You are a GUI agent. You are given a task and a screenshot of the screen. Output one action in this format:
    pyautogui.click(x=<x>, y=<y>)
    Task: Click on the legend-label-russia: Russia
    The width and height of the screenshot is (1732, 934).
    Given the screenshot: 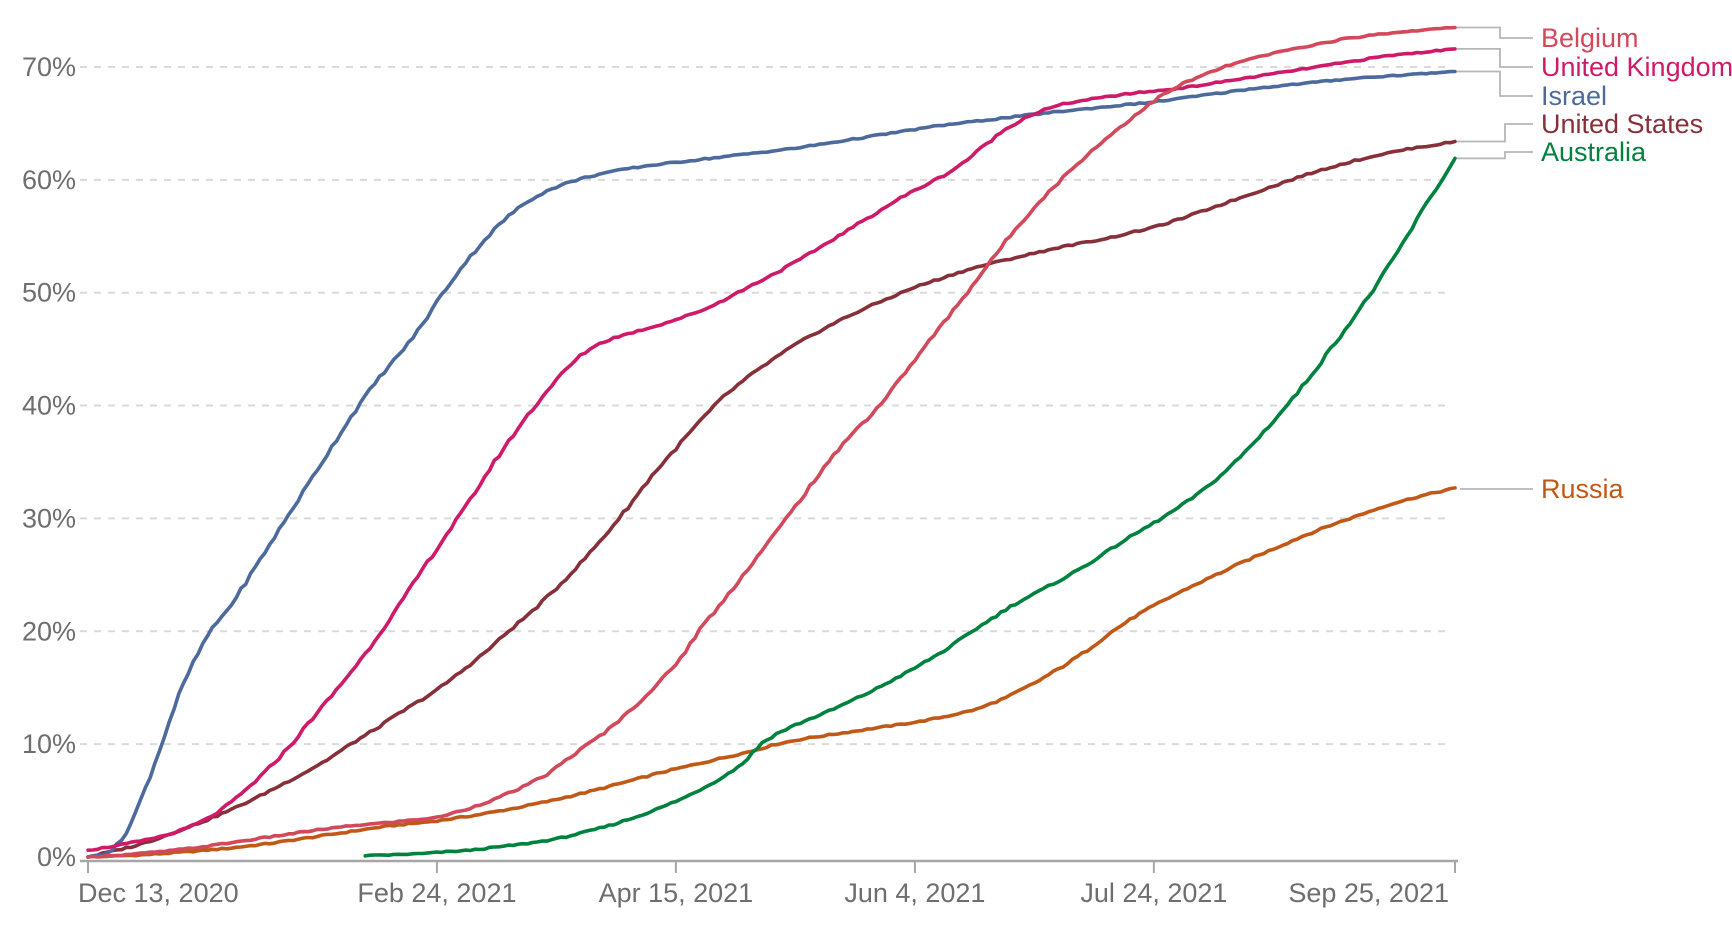 What is the action you would take?
    pyautogui.click(x=1583, y=489)
    